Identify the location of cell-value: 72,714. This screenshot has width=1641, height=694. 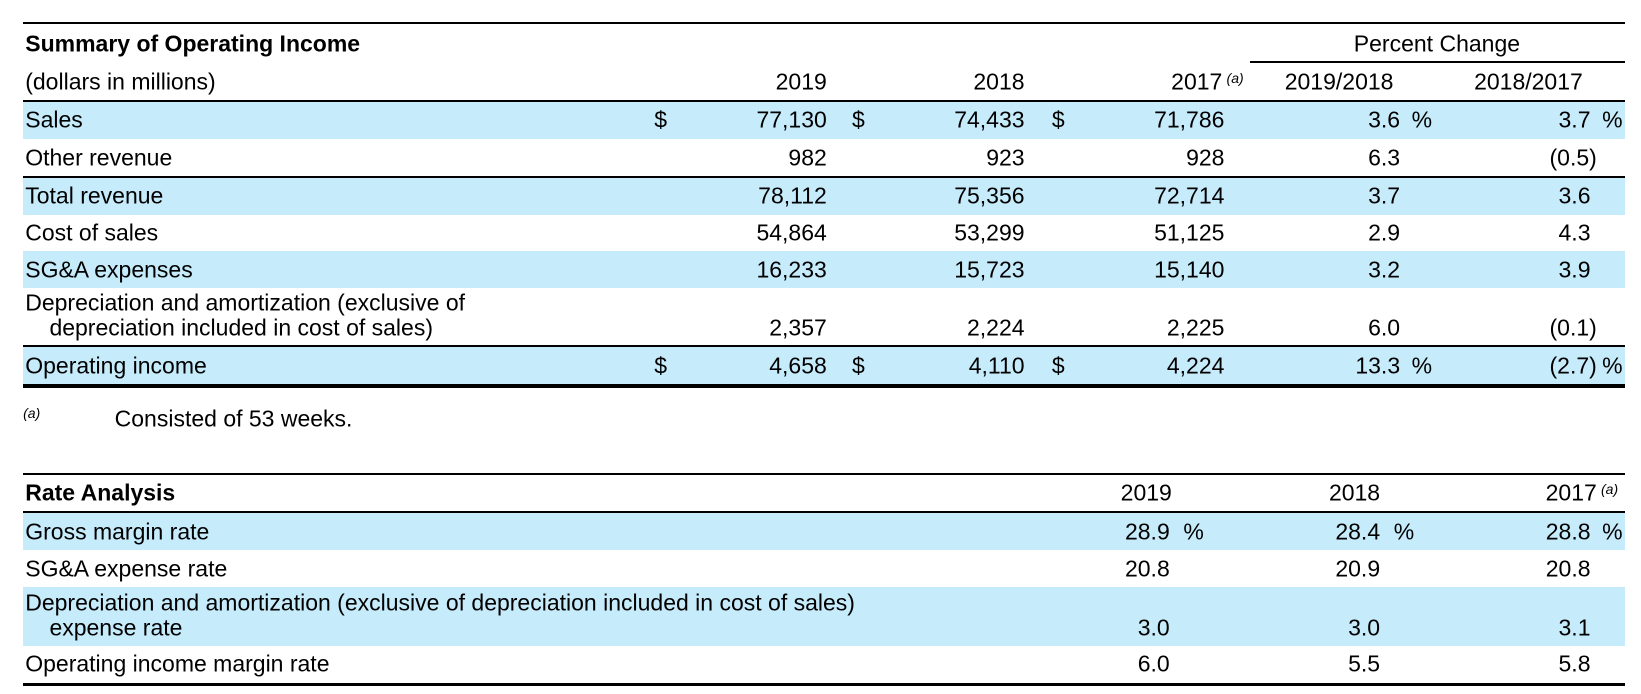
(1189, 195).